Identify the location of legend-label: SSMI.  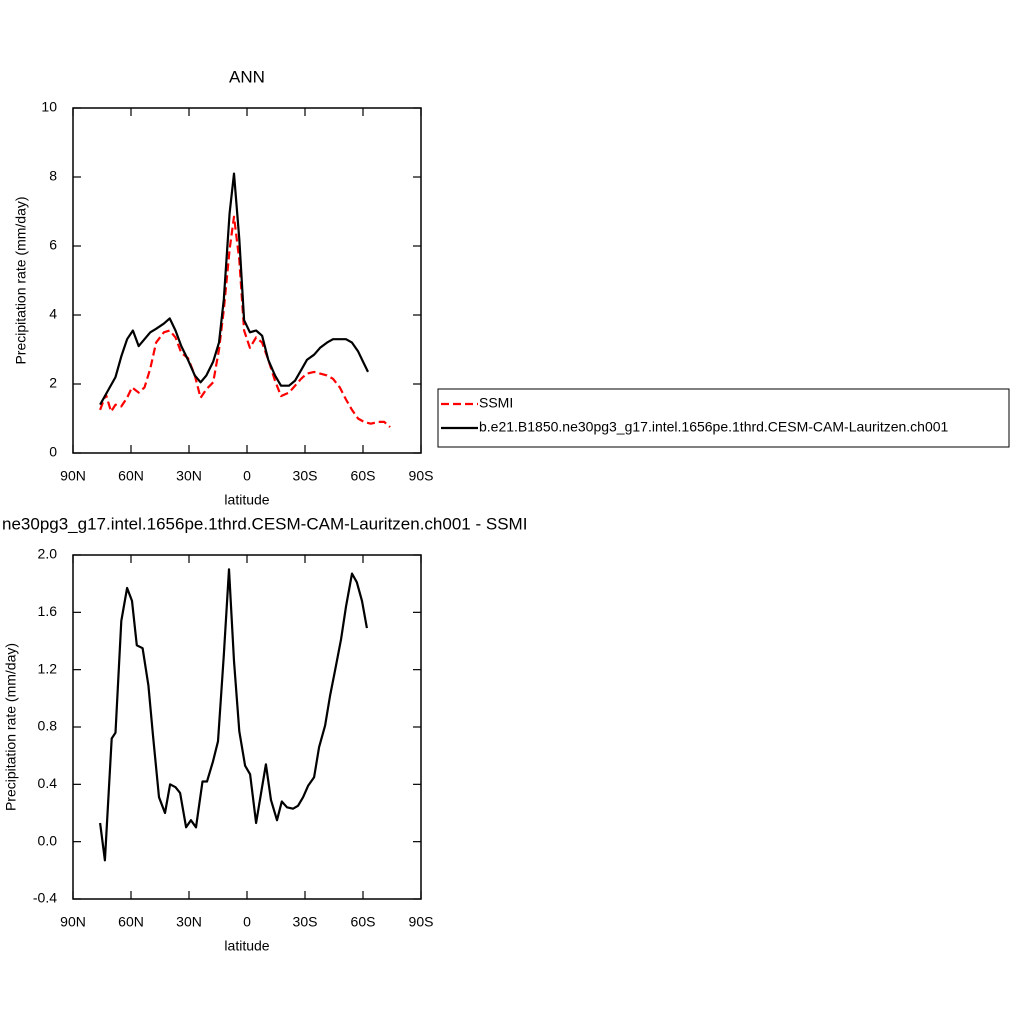
(496, 403).